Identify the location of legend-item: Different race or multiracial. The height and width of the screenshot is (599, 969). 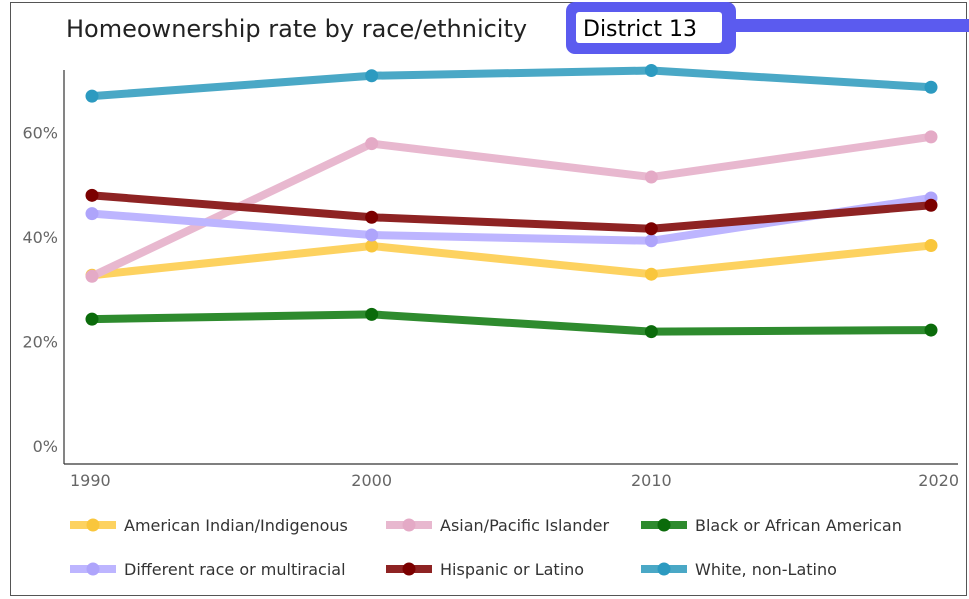
(208, 569).